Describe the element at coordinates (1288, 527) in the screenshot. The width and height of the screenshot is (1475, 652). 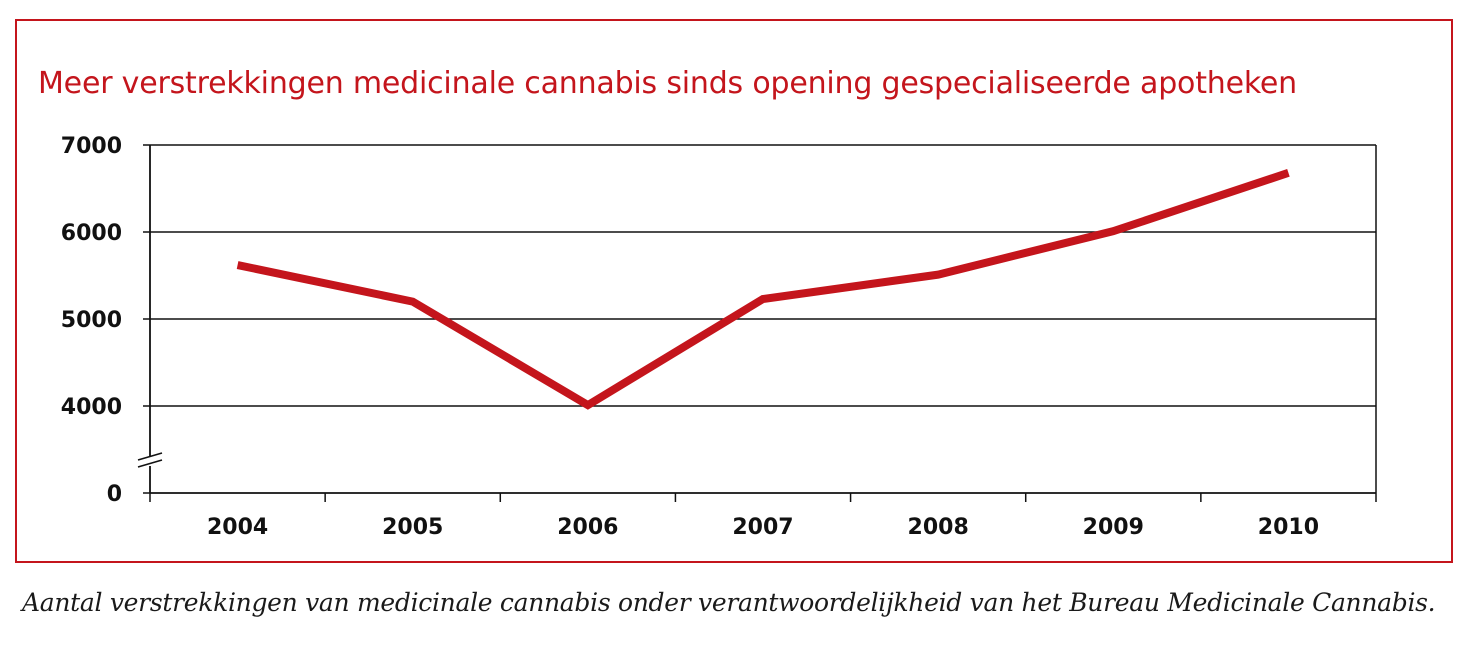
I see `x-tick-label-2010: 2010` at that location.